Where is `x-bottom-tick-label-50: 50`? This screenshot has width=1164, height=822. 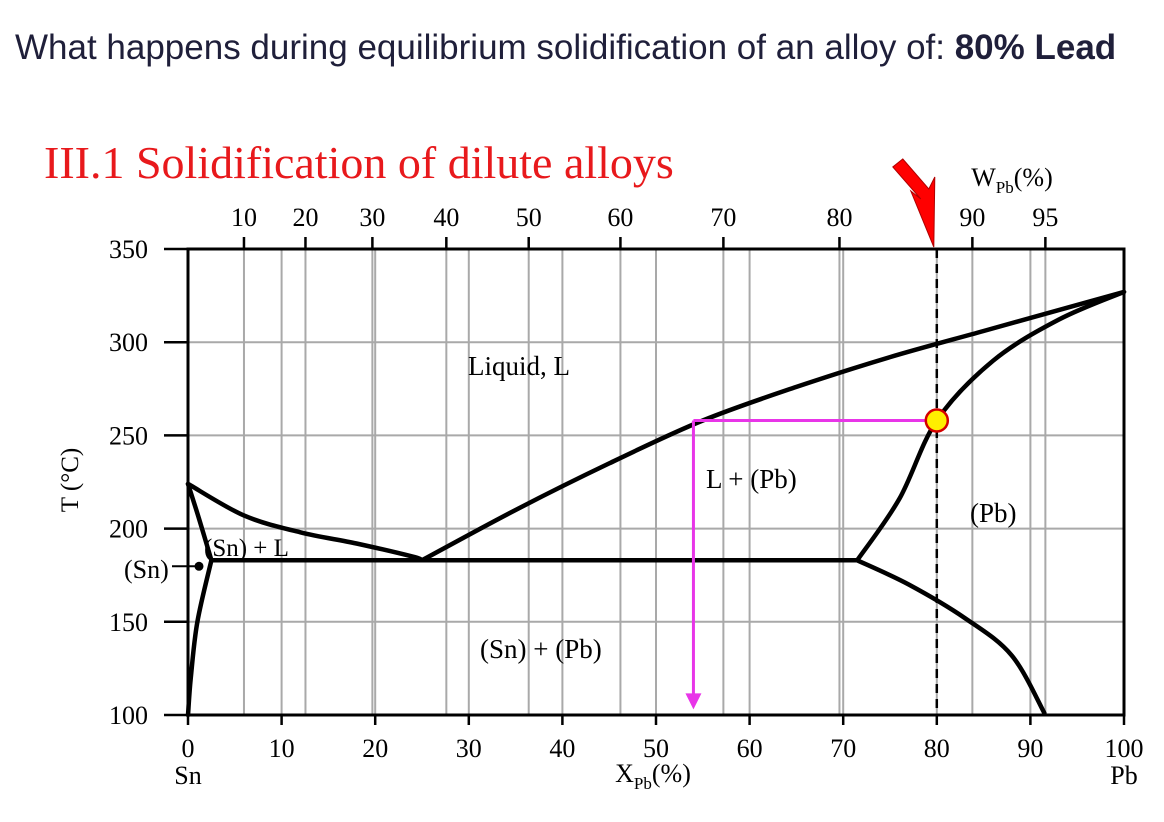 x-bottom-tick-label-50: 50 is located at coordinates (656, 748).